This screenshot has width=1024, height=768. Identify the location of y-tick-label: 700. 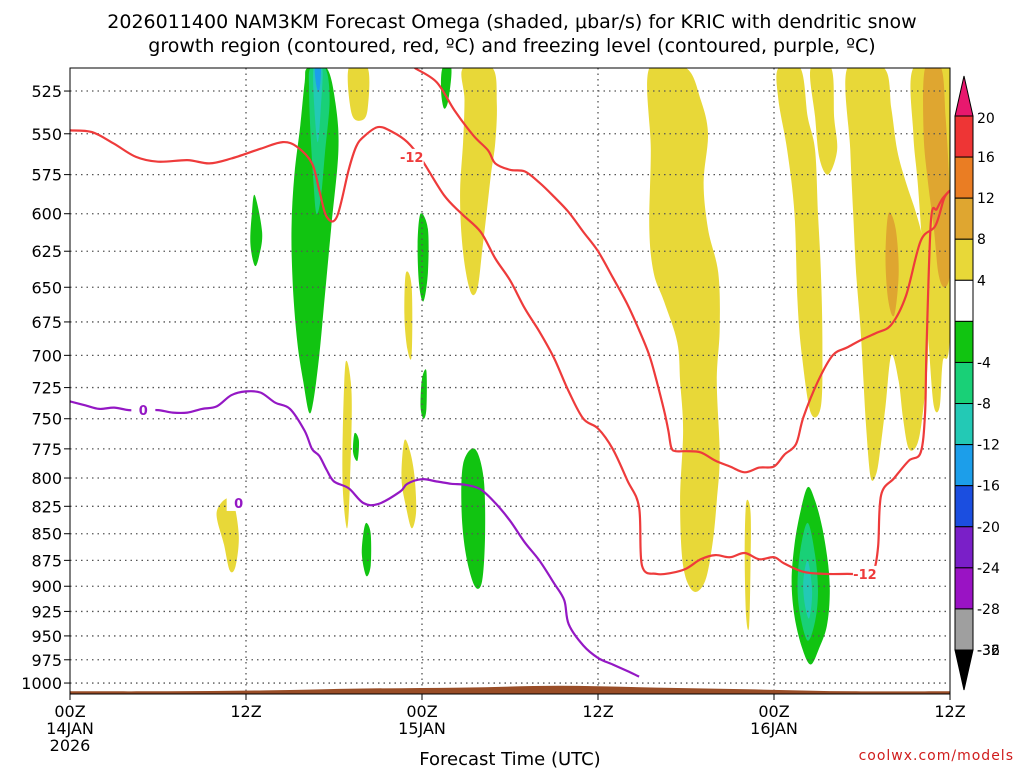
(46, 355).